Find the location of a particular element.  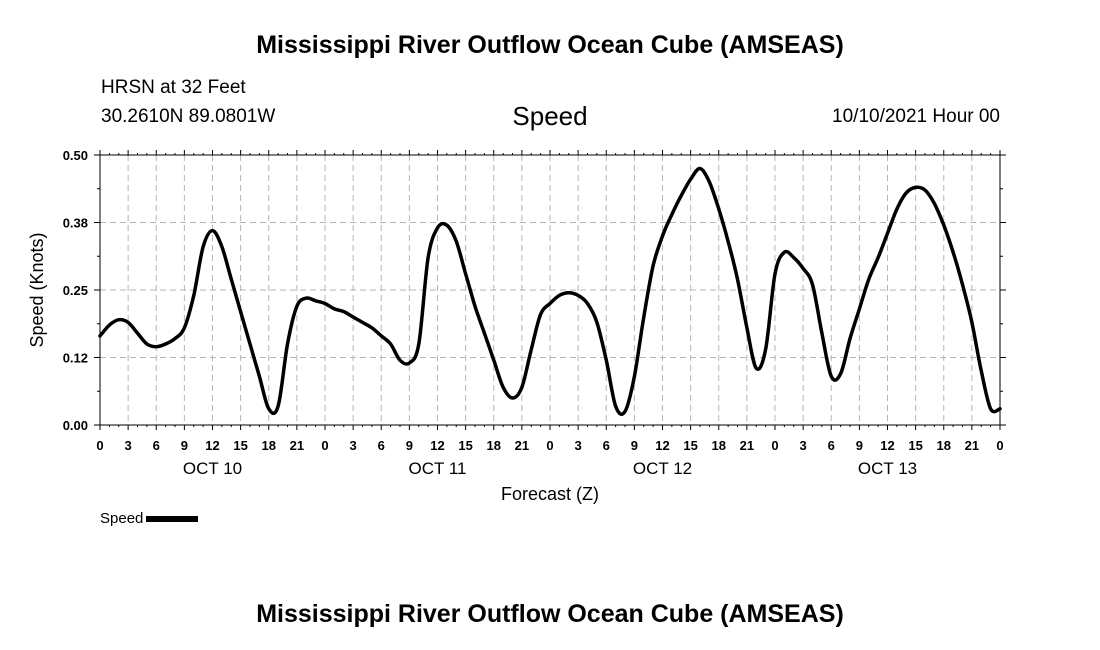

x-axis-label: Forecast (Z) is located at coordinates (550, 494).